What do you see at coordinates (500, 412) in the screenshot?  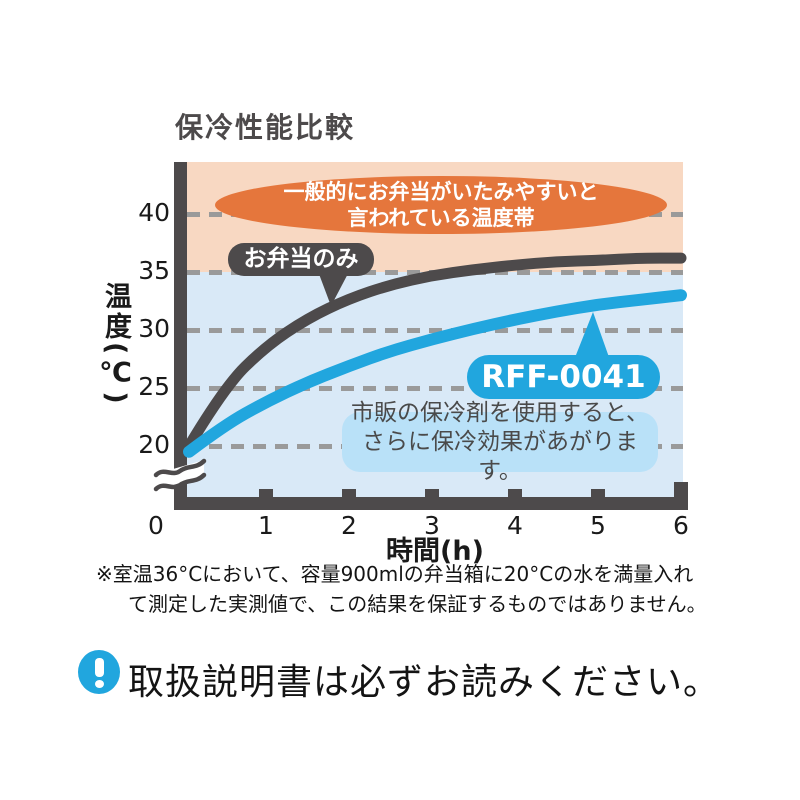 I see `ice-pack-info-line1: 市販の保冷剤を使用すると、` at bounding box center [500, 412].